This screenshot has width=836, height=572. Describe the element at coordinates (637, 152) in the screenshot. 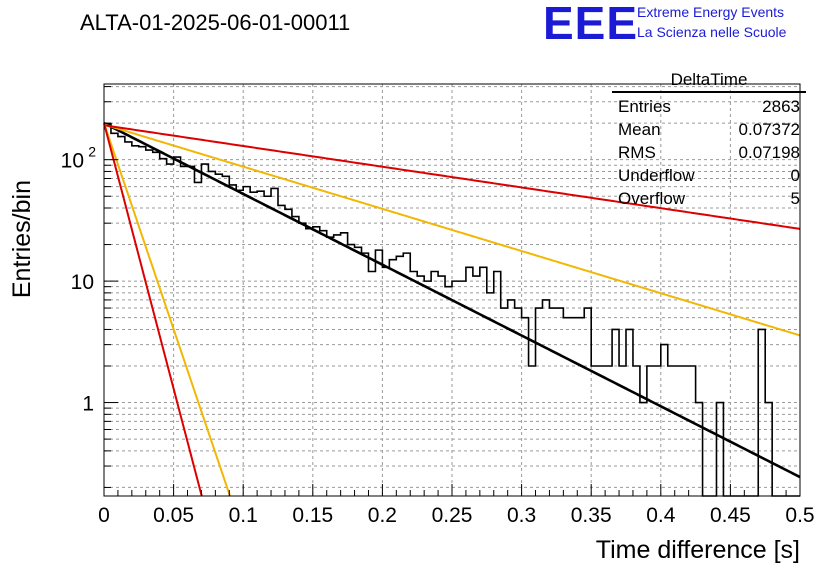

I see `stats-label: RMS` at that location.